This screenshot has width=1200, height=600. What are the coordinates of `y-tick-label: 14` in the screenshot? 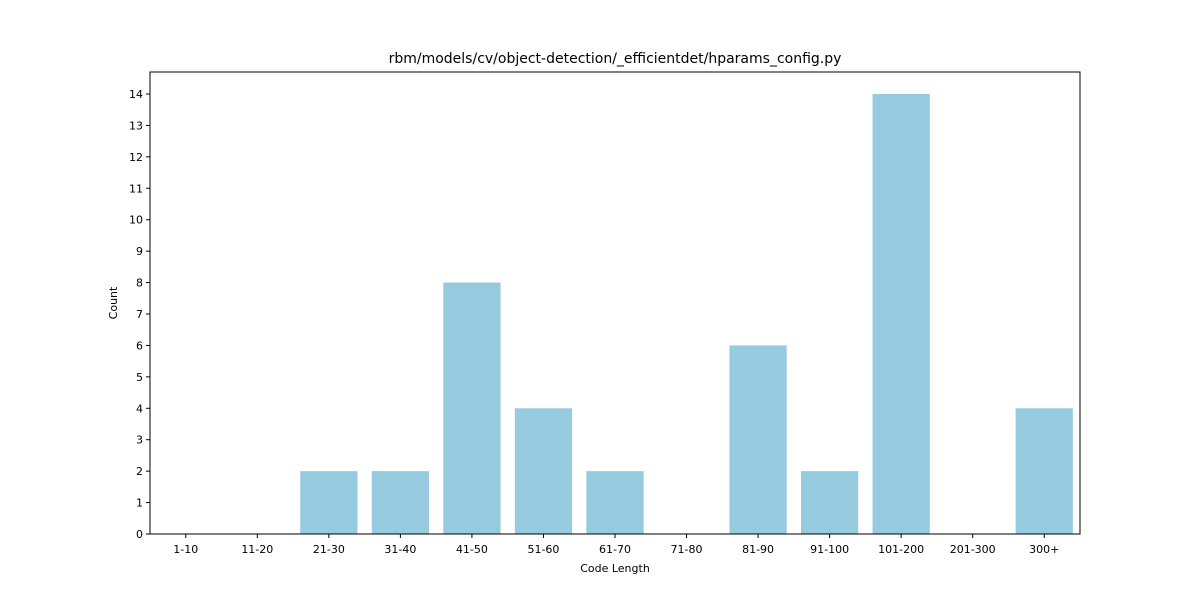 It's located at (136, 94).